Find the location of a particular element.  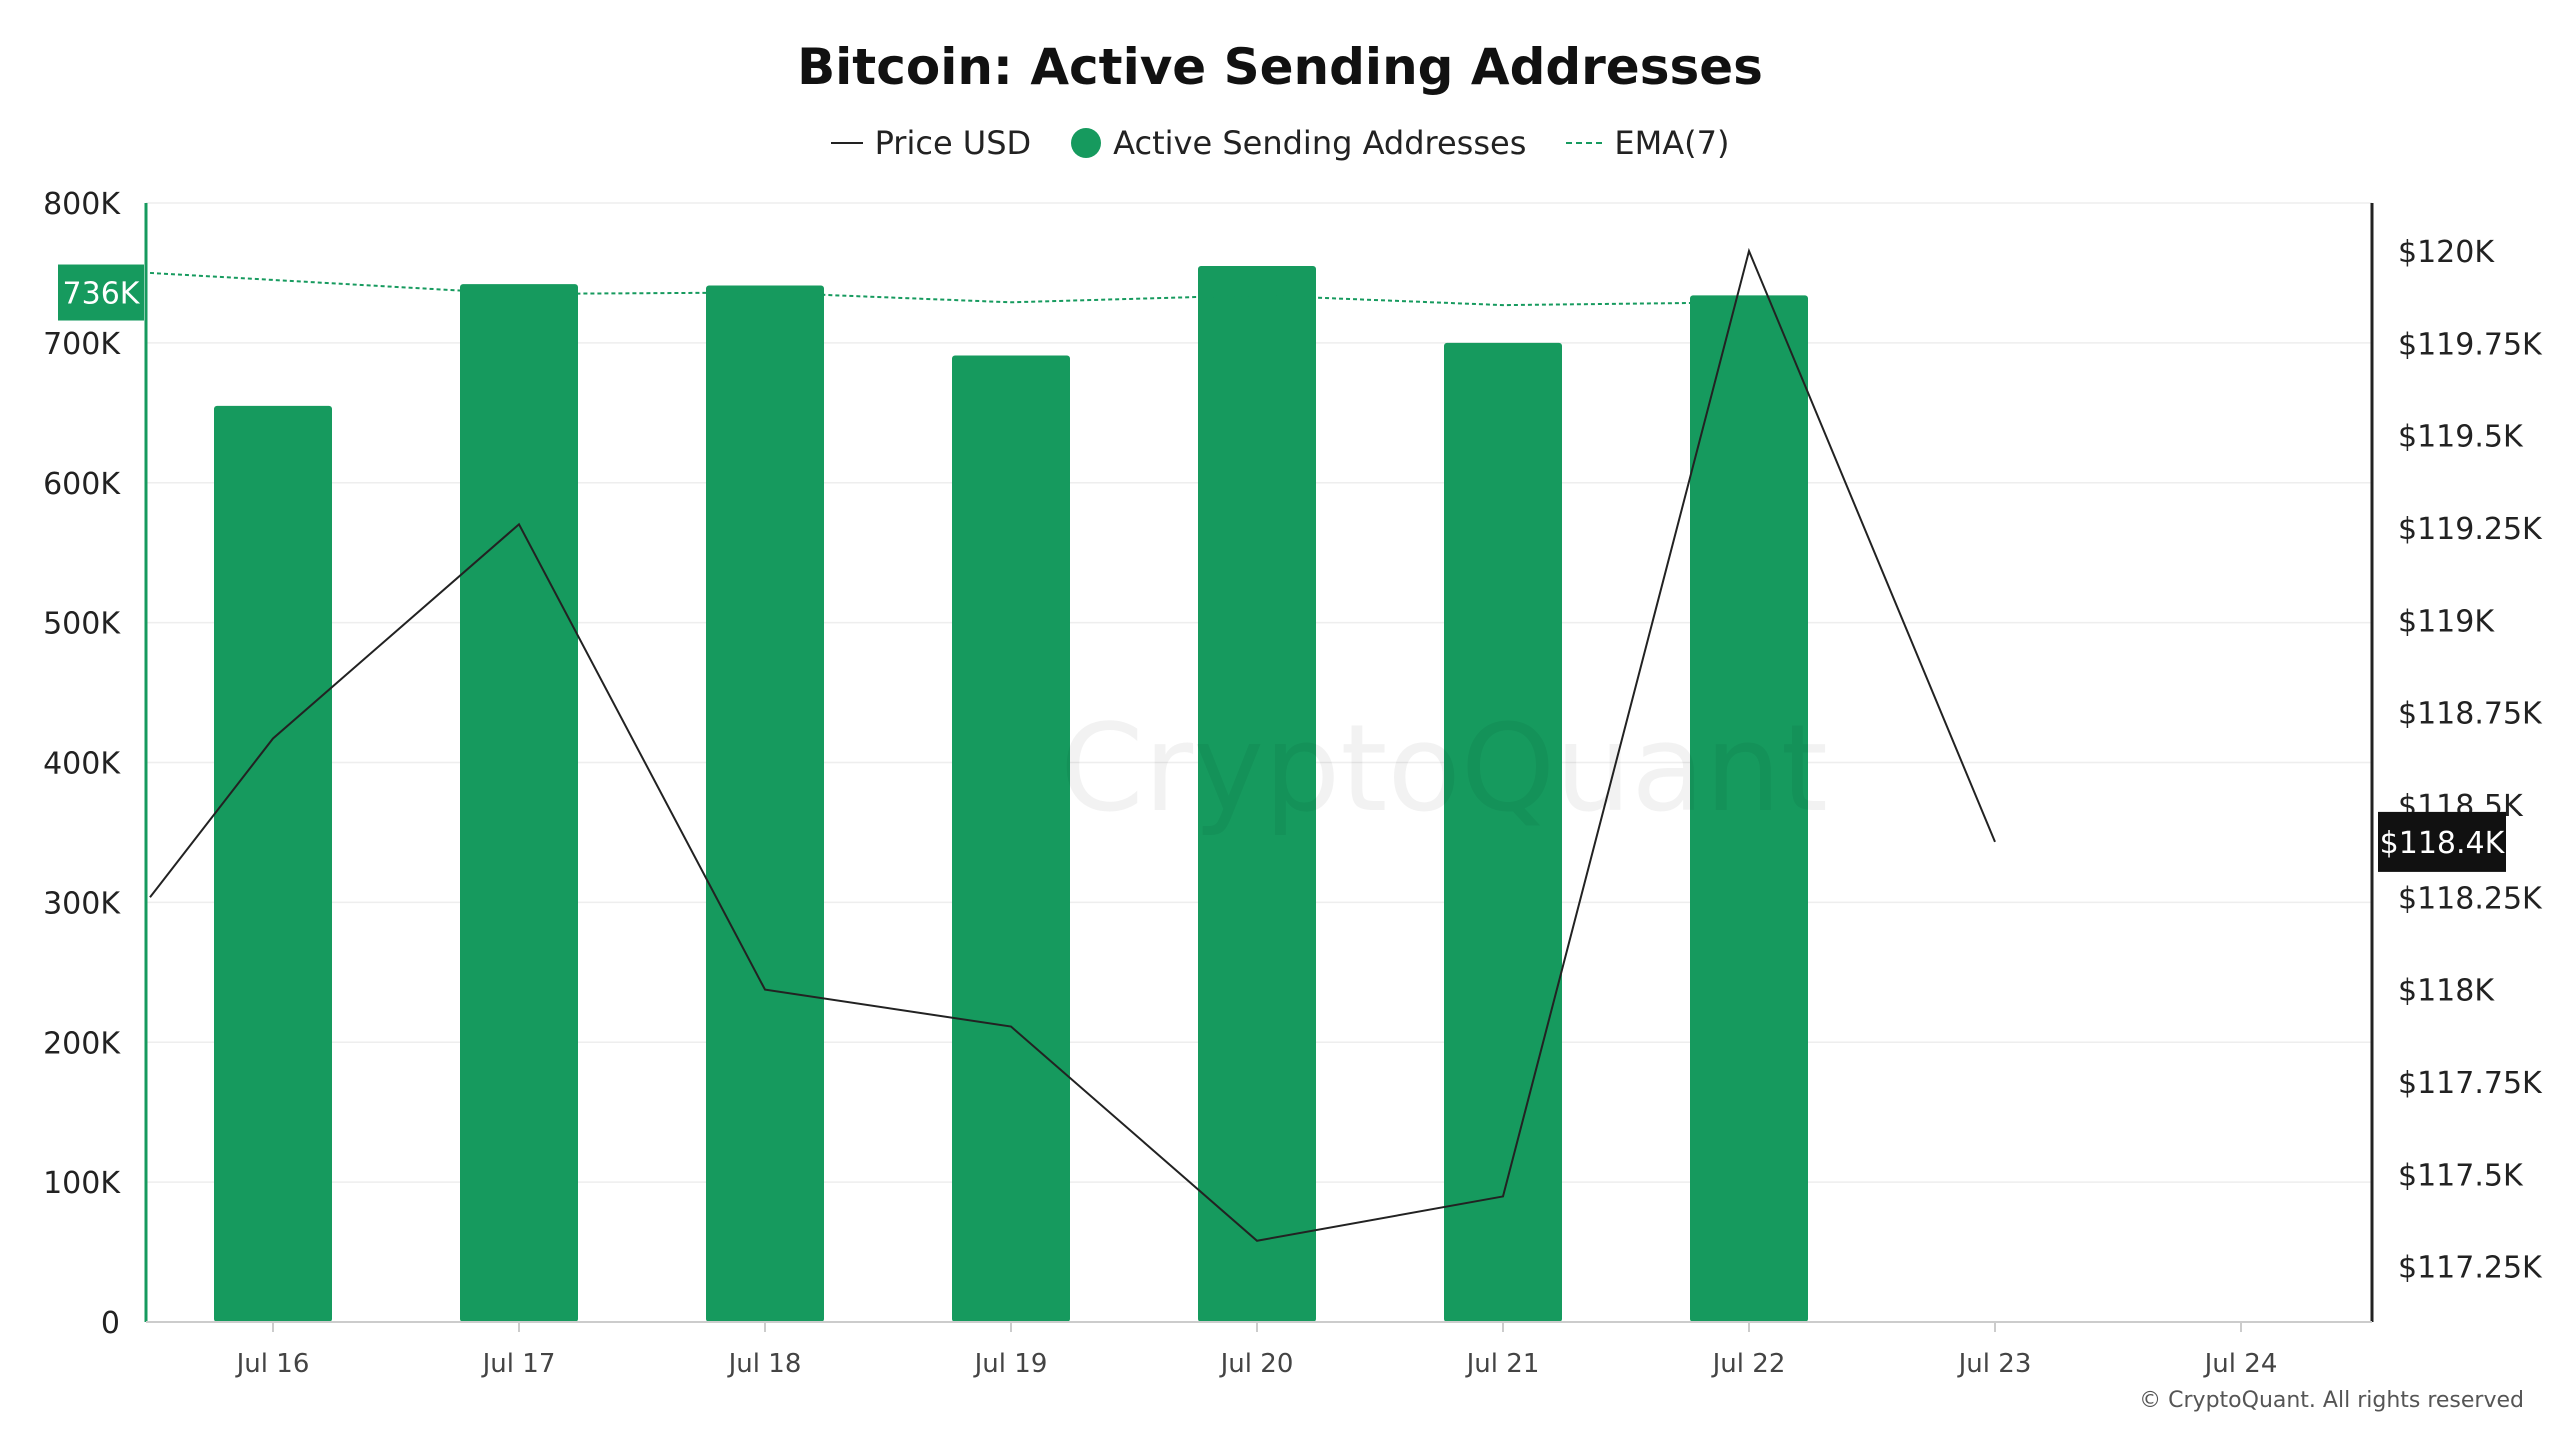

watermark: CryptoQuant is located at coordinates (1444, 769).